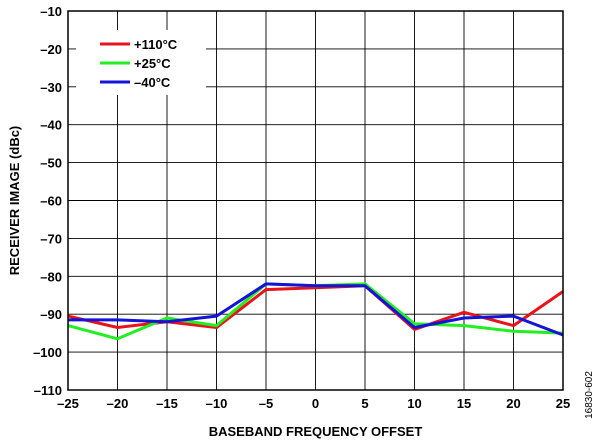 The width and height of the screenshot is (600, 444). I want to click on series-line, so click(316, 309).